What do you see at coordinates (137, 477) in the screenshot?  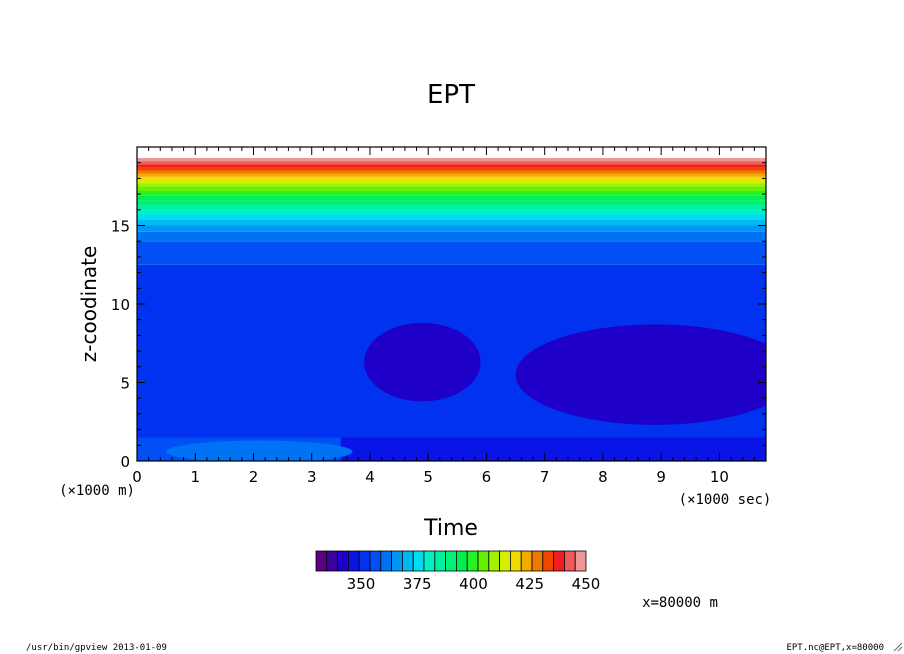 I see `x-tick-label-0: 0` at bounding box center [137, 477].